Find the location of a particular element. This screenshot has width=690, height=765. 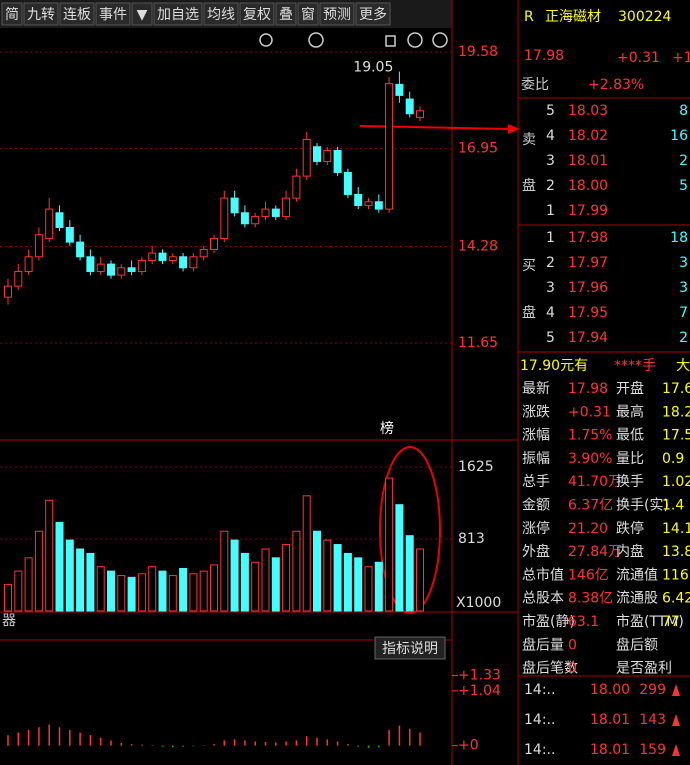

stat: 盘后量 is located at coordinates (543, 644).